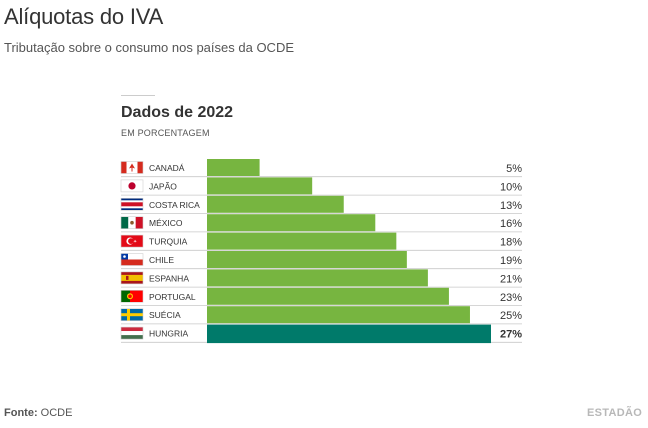 The image size is (648, 428). Describe the element at coordinates (511, 298) in the screenshot. I see `value-label: 23%` at that location.